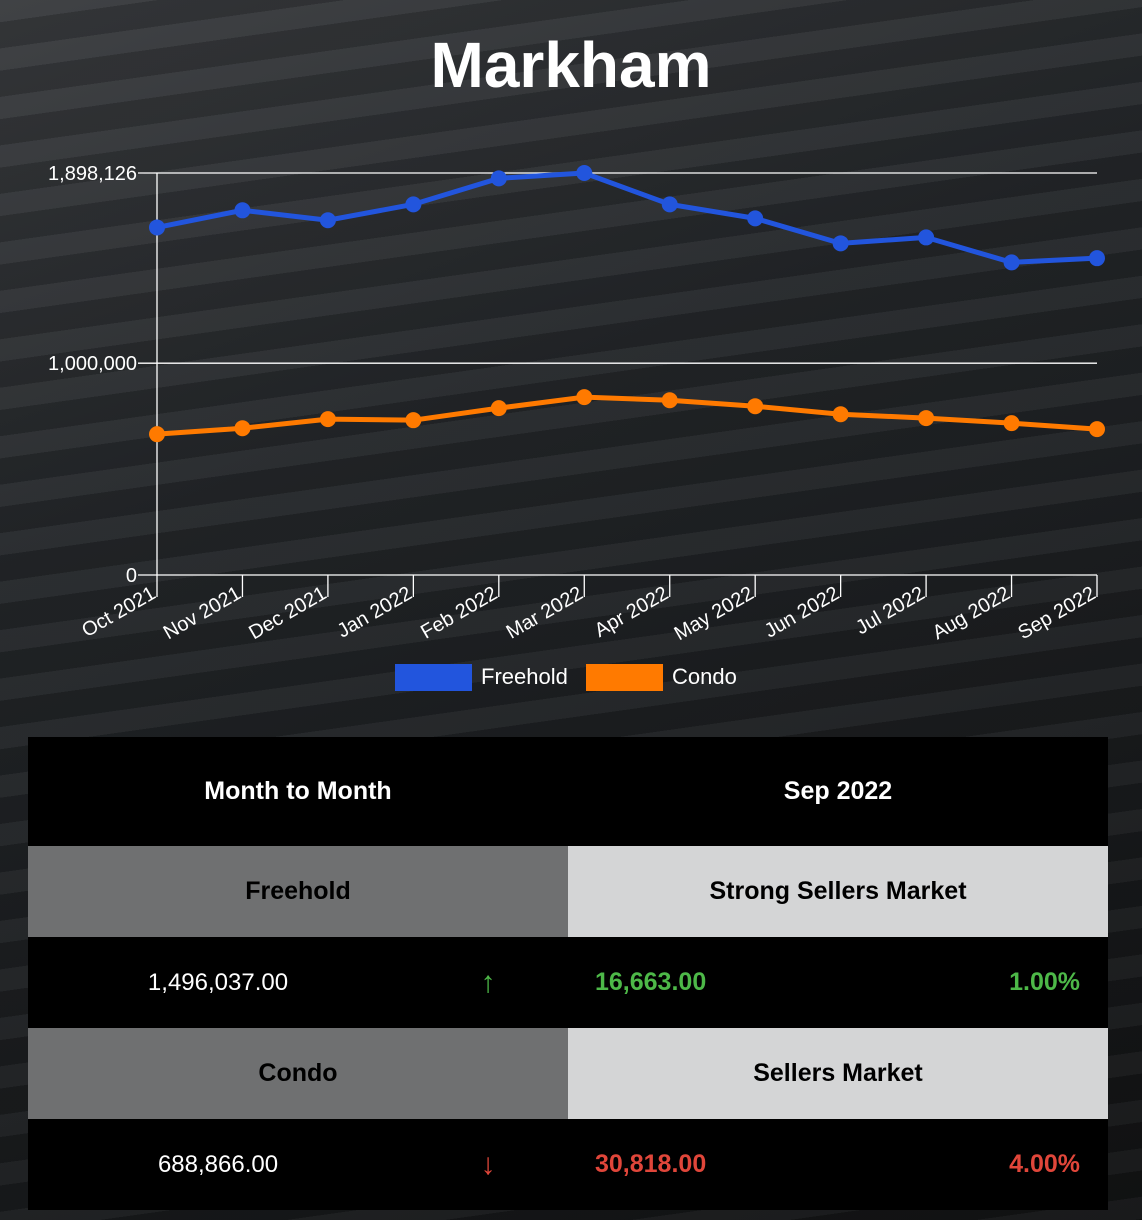  I want to click on x-tick-label: Nov 2021, so click(202, 613).